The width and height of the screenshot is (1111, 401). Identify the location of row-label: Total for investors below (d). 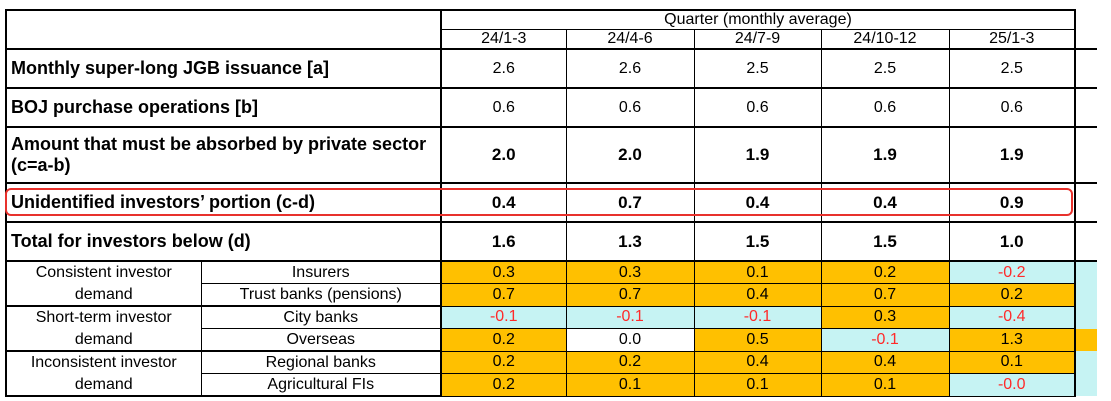
(223, 242).